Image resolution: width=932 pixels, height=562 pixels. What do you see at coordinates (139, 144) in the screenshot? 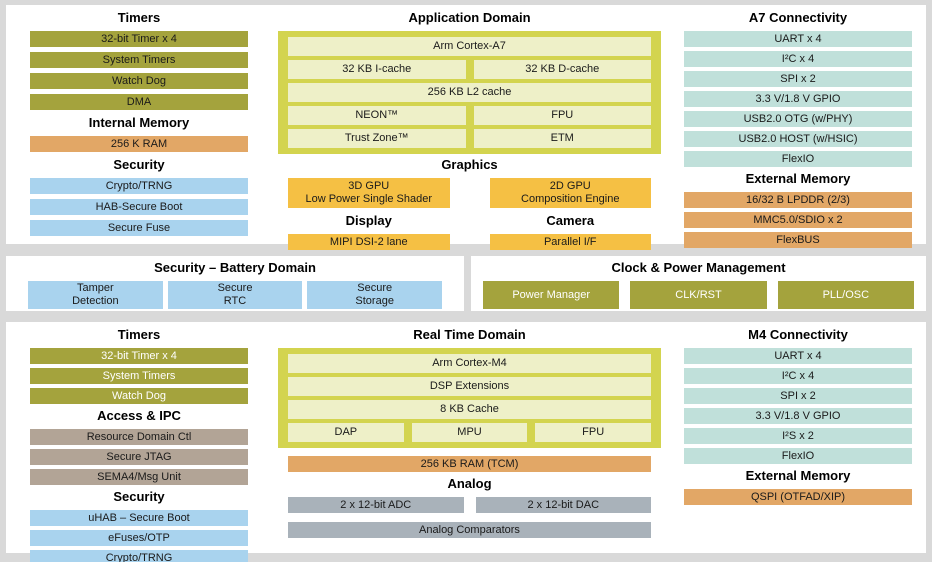
I see `block-256k-ram: 256 K RAM` at bounding box center [139, 144].